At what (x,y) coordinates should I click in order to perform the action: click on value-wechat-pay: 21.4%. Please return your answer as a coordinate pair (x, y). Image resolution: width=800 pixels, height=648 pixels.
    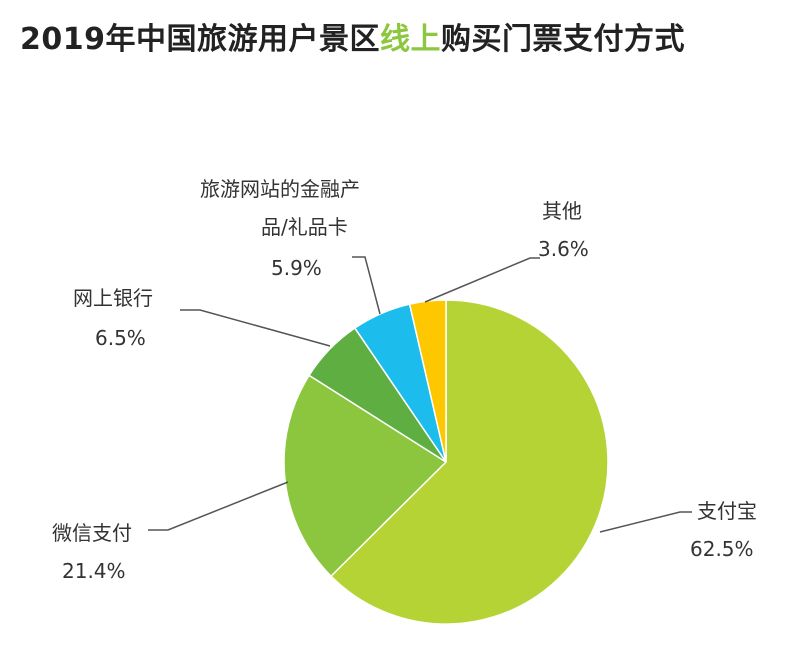
    Looking at the image, I should click on (94, 571).